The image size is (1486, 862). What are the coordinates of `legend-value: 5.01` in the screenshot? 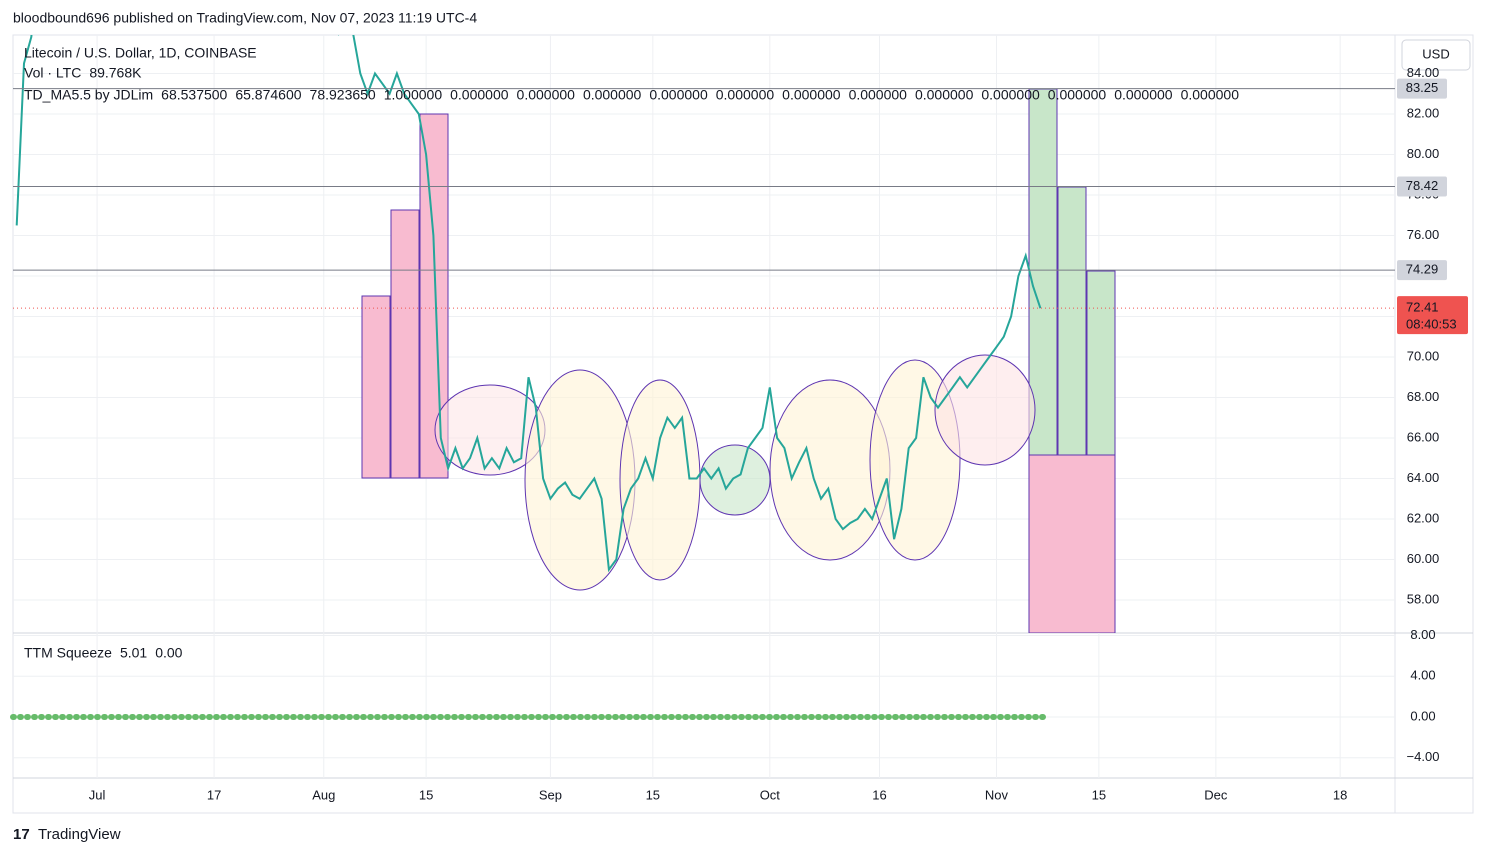 It's located at (133, 653).